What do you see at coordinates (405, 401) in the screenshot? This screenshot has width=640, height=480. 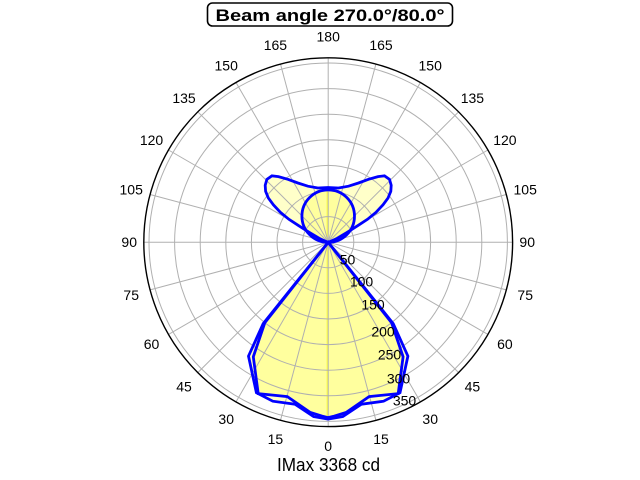 I see `svg-text: 350` at bounding box center [405, 401].